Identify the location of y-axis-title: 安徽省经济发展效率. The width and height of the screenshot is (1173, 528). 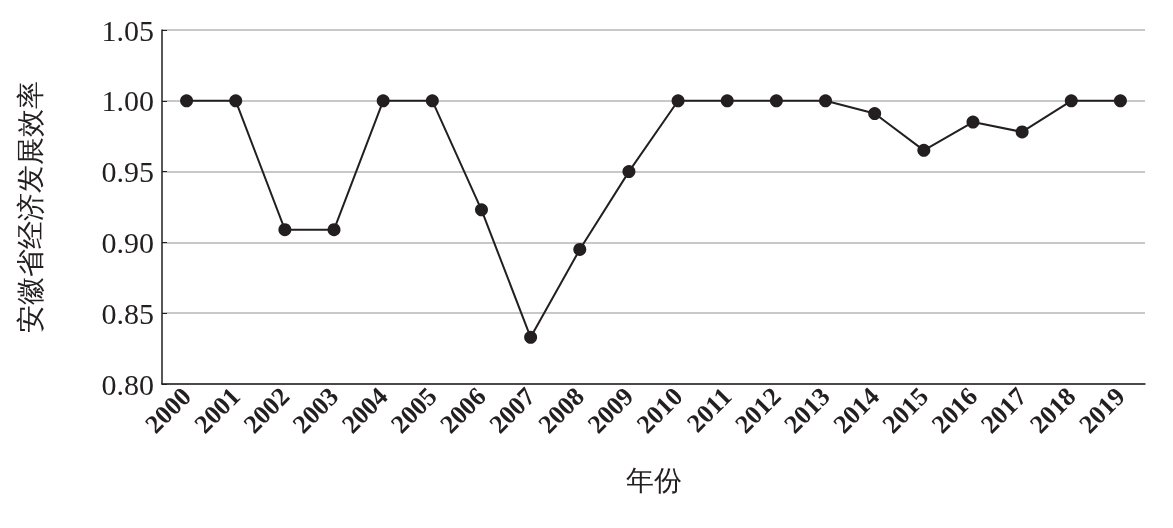
(30, 207).